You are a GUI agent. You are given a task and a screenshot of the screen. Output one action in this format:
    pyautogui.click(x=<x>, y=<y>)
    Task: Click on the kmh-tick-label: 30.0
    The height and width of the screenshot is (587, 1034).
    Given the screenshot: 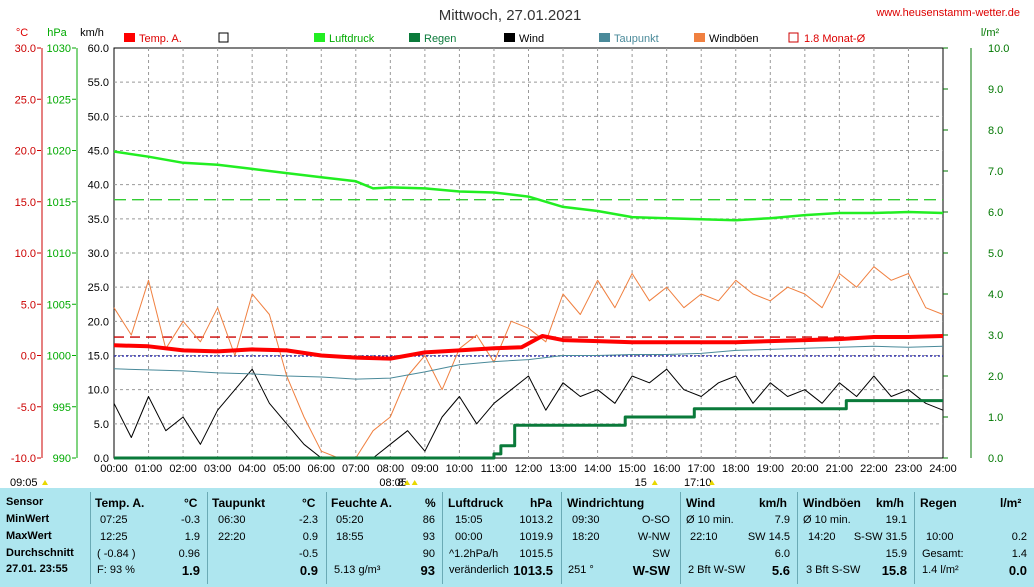 What is the action you would take?
    pyautogui.click(x=98, y=254)
    